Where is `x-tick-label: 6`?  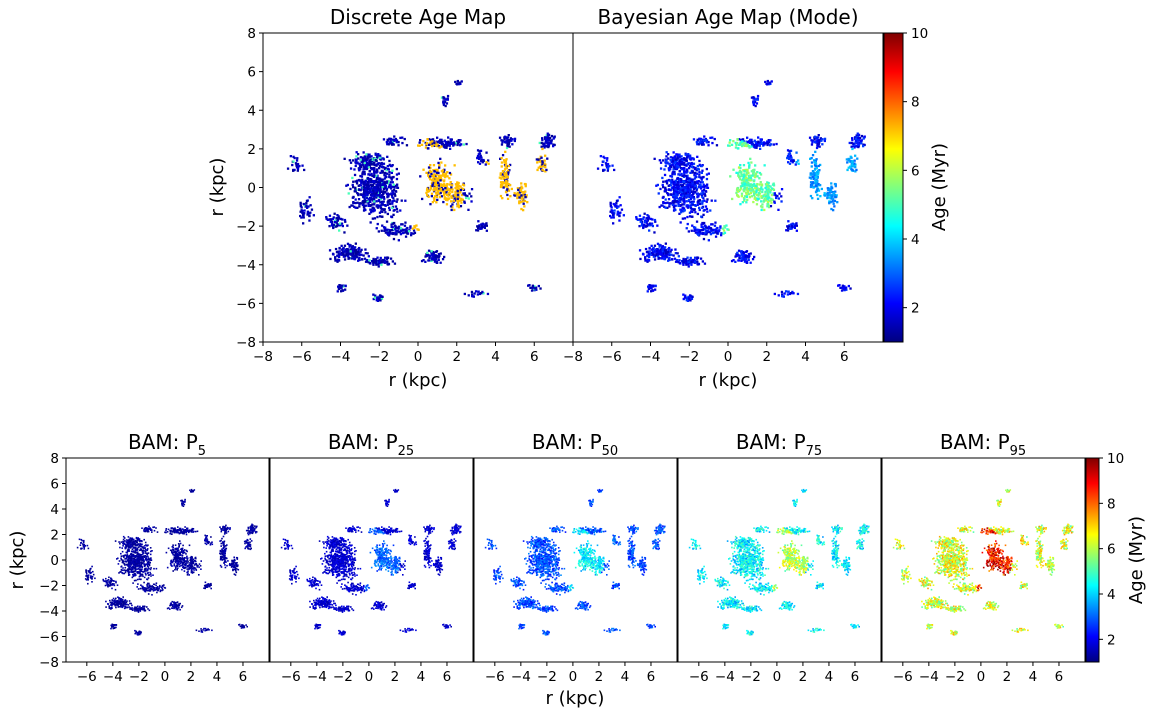 x-tick-label: 6 is located at coordinates (534, 357).